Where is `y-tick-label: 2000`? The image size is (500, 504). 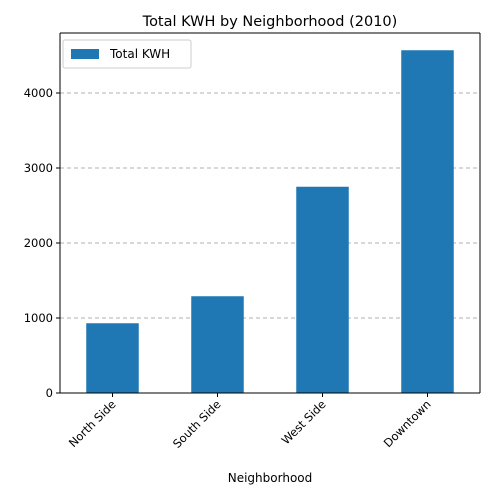 y-tick-label: 2000 is located at coordinates (38, 243).